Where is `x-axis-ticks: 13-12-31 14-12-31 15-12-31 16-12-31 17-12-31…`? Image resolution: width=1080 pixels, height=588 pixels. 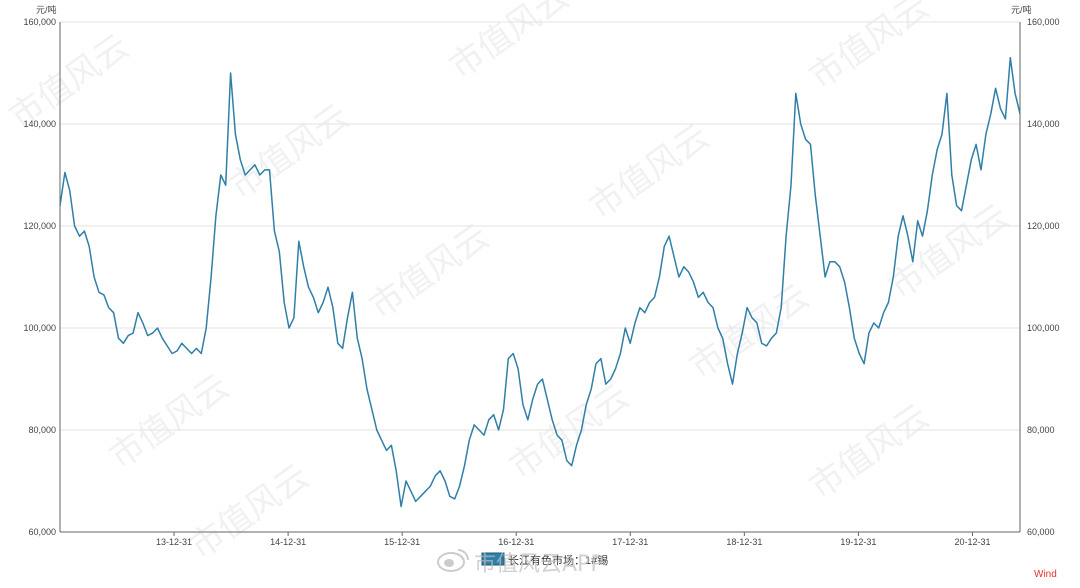
x-axis-ticks: 13-12-31 14-12-31 15-12-31 16-12-31 17-12-31… is located at coordinates (573, 539).